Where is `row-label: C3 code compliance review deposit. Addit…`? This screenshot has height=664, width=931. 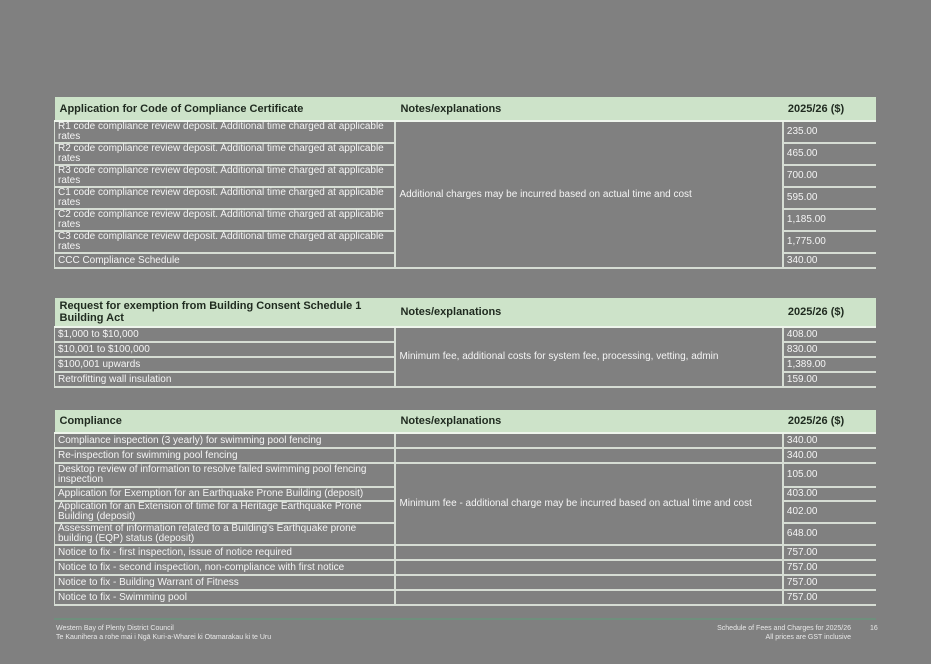
row-label: C3 code compliance review deposit. Addit… is located at coordinates (225, 242).